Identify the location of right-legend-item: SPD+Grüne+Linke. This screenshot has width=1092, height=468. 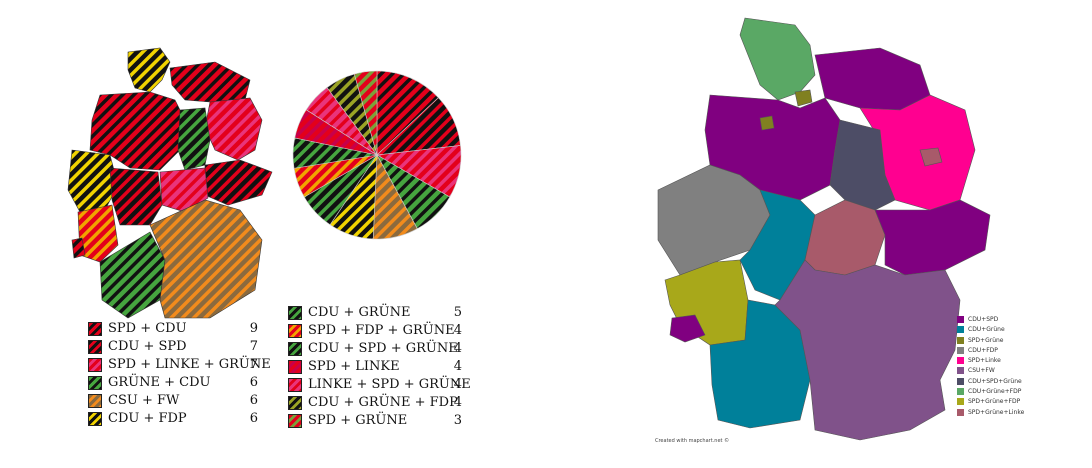
(990, 413).